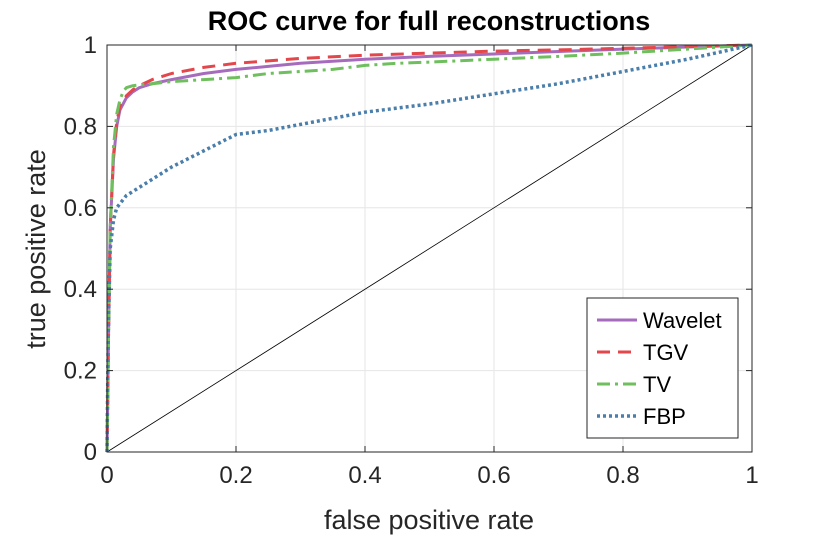 The image size is (830, 537). What do you see at coordinates (662, 368) in the screenshot?
I see `legend: Wavelet TGV TV FBP` at bounding box center [662, 368].